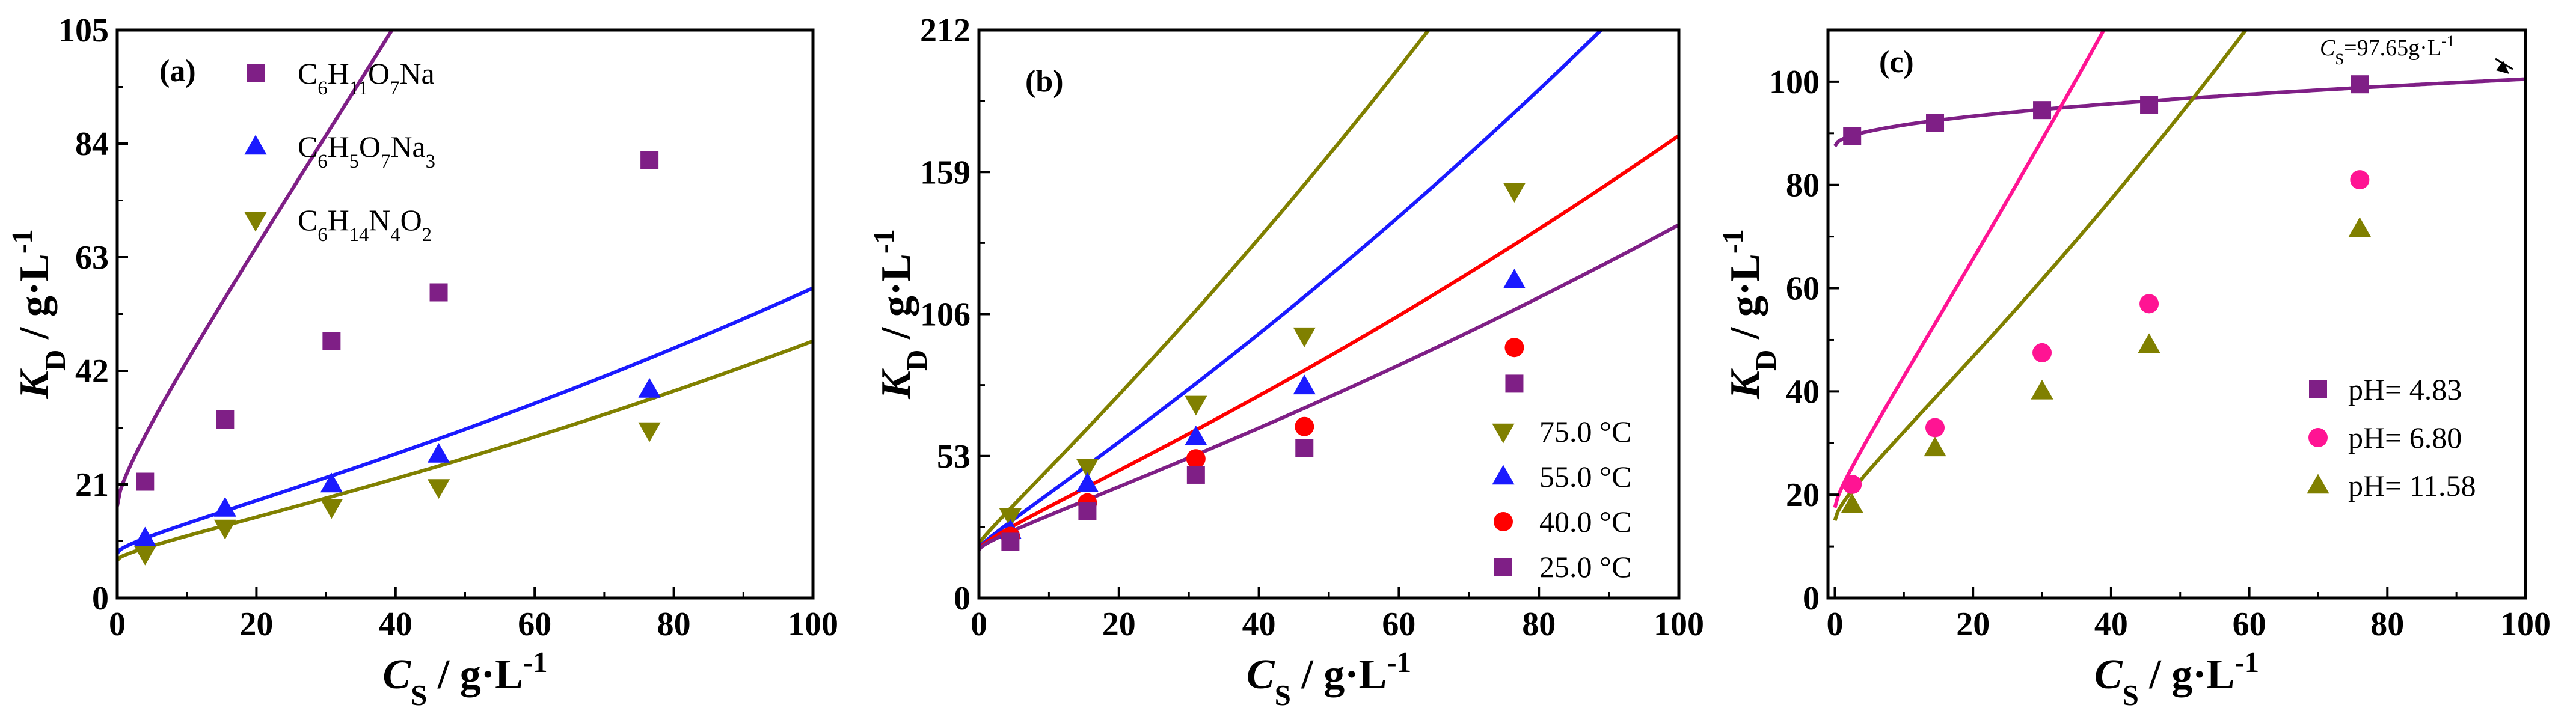 The width and height of the screenshot is (2576, 717). What do you see at coordinates (1811, 598) in the screenshot?
I see `y-tick-label: 0` at bounding box center [1811, 598].